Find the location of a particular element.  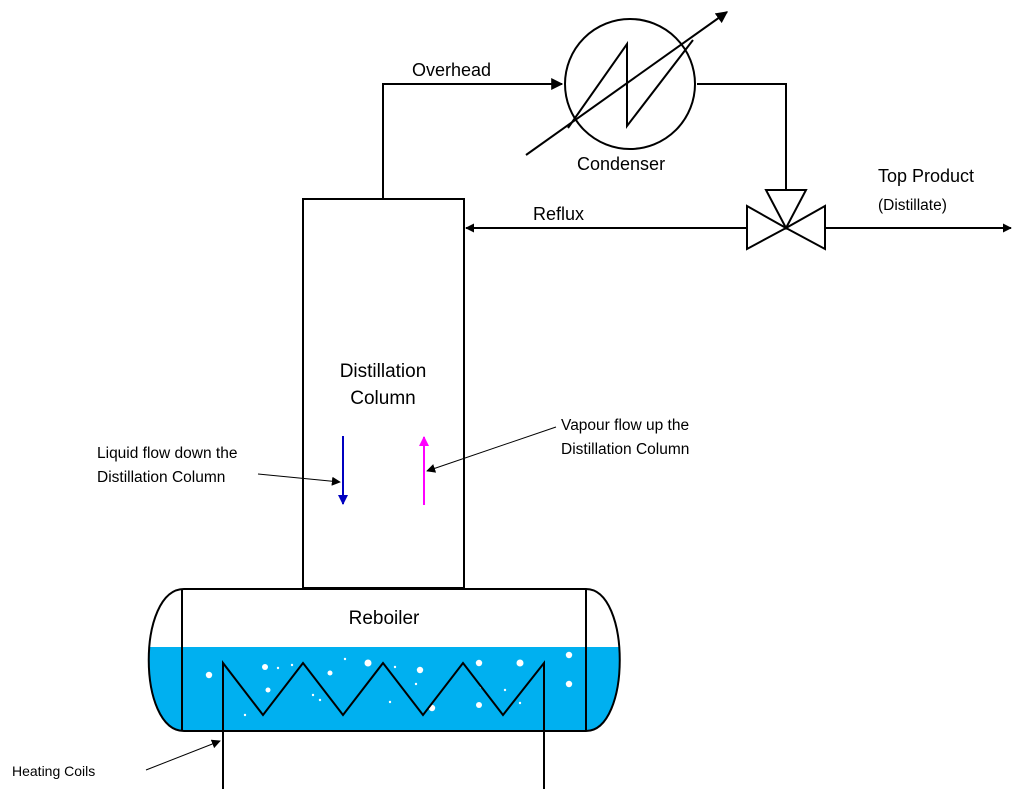

condenser-shell is located at coordinates (630, 84).